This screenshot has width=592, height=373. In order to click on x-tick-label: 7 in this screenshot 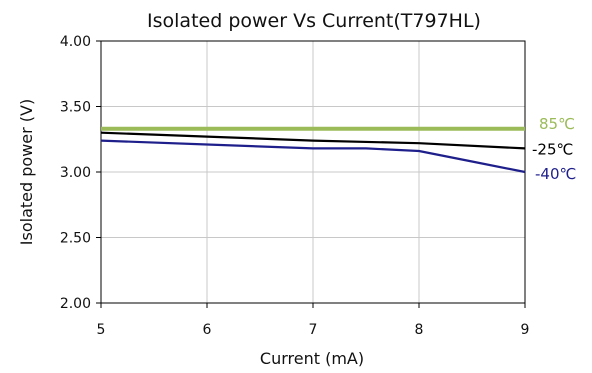, I will do `click(313, 330)`.